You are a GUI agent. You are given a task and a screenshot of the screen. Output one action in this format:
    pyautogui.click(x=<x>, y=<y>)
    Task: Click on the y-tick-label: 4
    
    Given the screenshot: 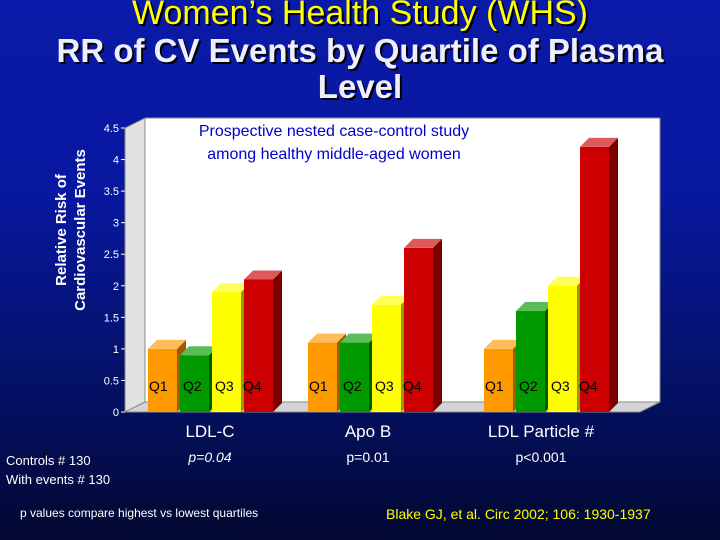 What is the action you would take?
    pyautogui.click(x=116, y=161)
    